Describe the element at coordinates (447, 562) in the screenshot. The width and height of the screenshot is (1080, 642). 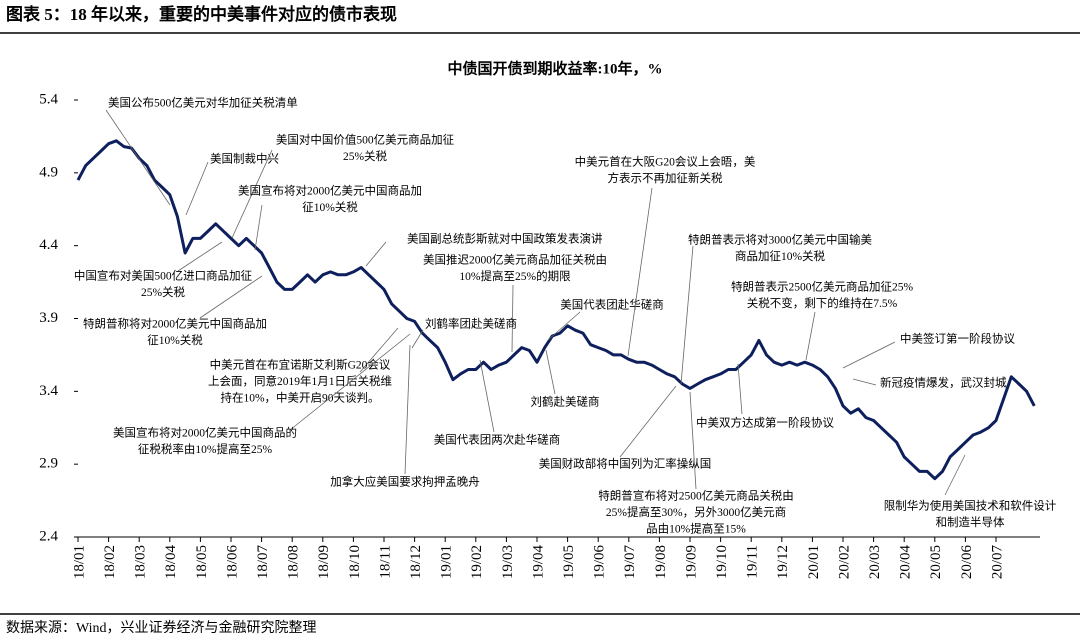
I see `x-tick-label: 19/01` at that location.